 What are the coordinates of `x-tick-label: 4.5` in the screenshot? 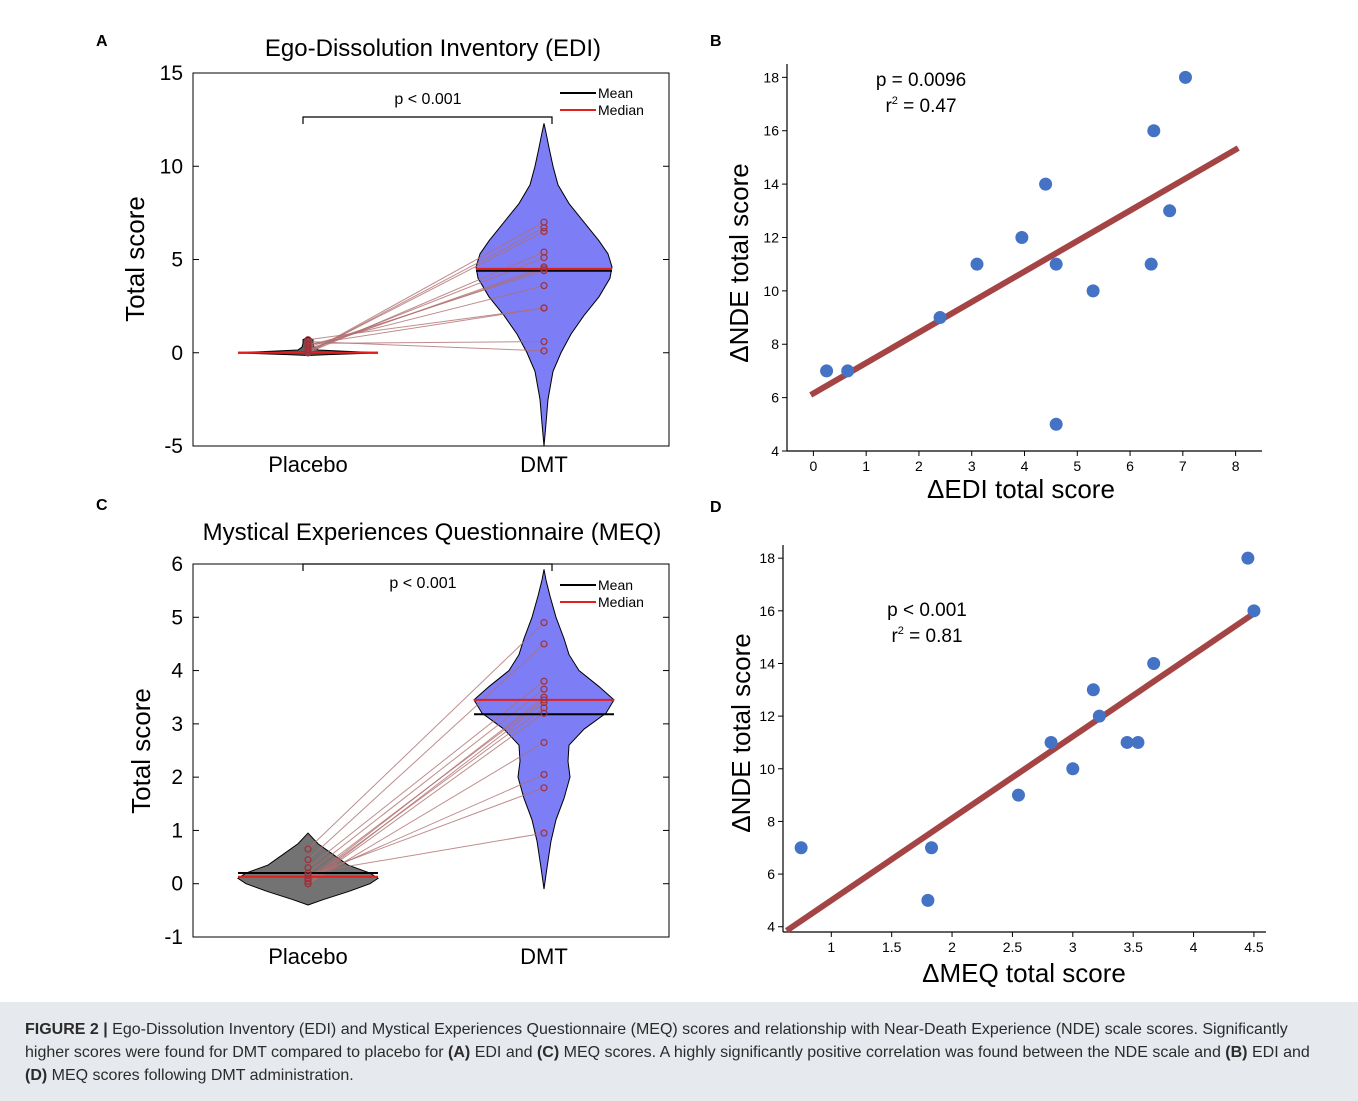 It's located at (1254, 947).